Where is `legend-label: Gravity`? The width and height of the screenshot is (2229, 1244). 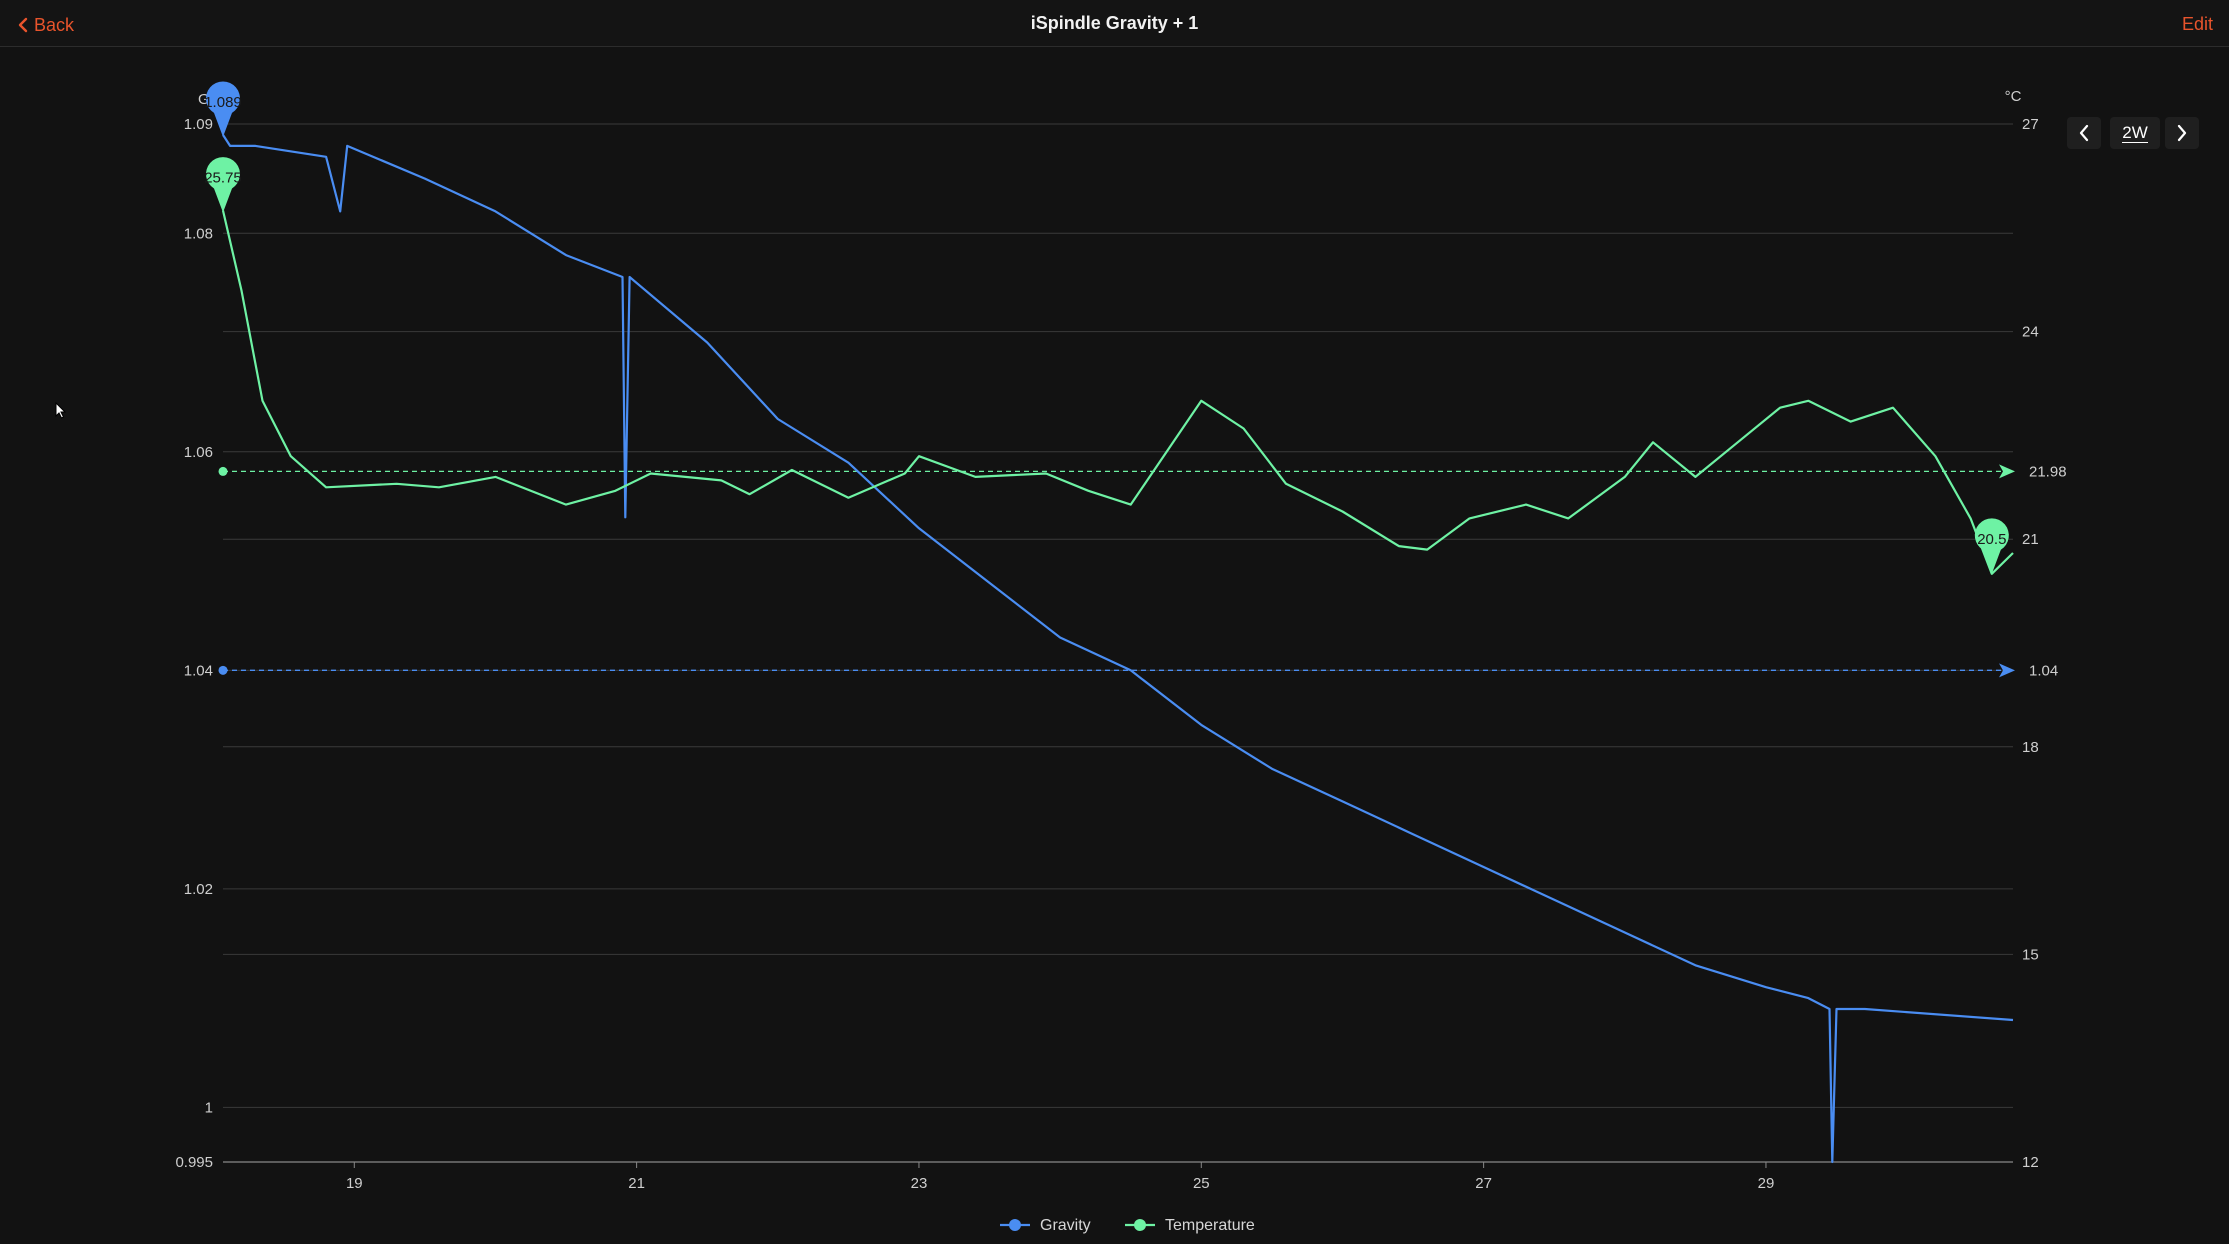 legend-label: Gravity is located at coordinates (1065, 1225).